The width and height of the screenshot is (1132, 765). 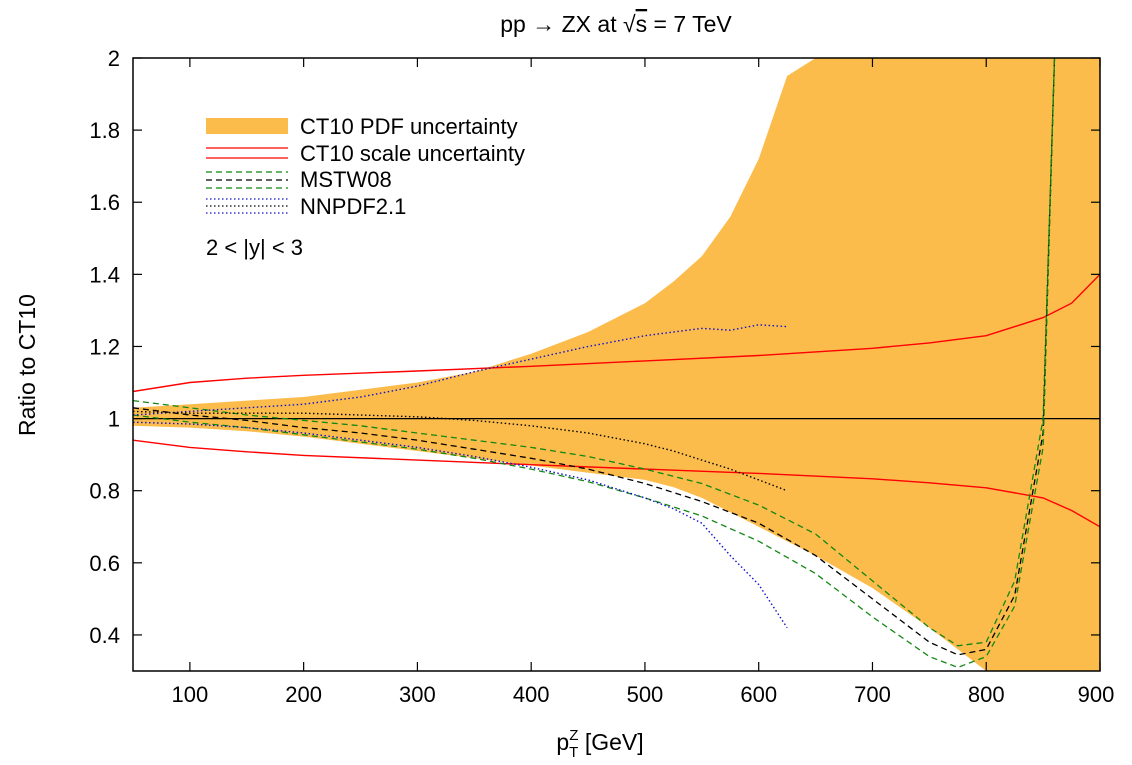 I want to click on x-tick-label: 400, so click(x=531, y=694).